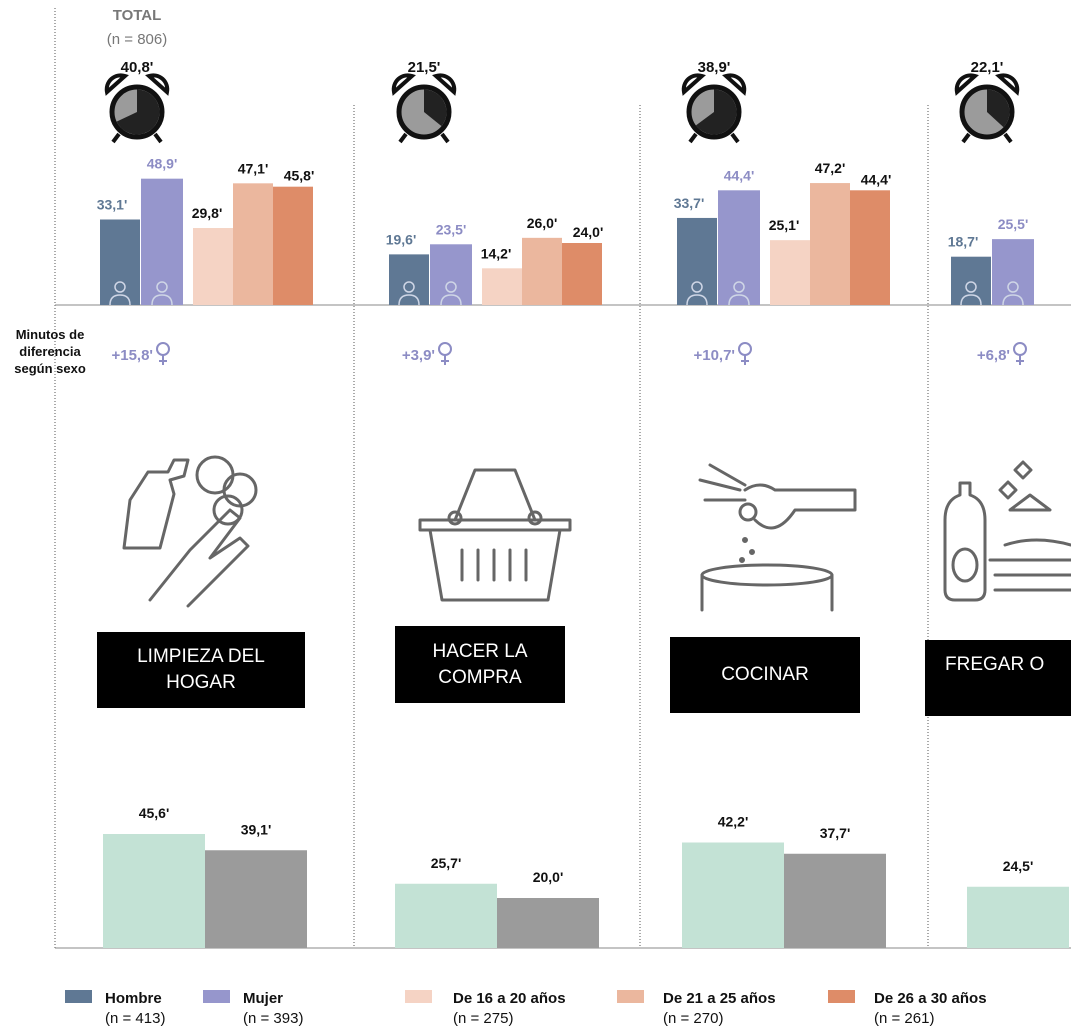  What do you see at coordinates (201, 670) in the screenshot?
I see `category-box: LIMPIEZA DEL HOGAR` at bounding box center [201, 670].